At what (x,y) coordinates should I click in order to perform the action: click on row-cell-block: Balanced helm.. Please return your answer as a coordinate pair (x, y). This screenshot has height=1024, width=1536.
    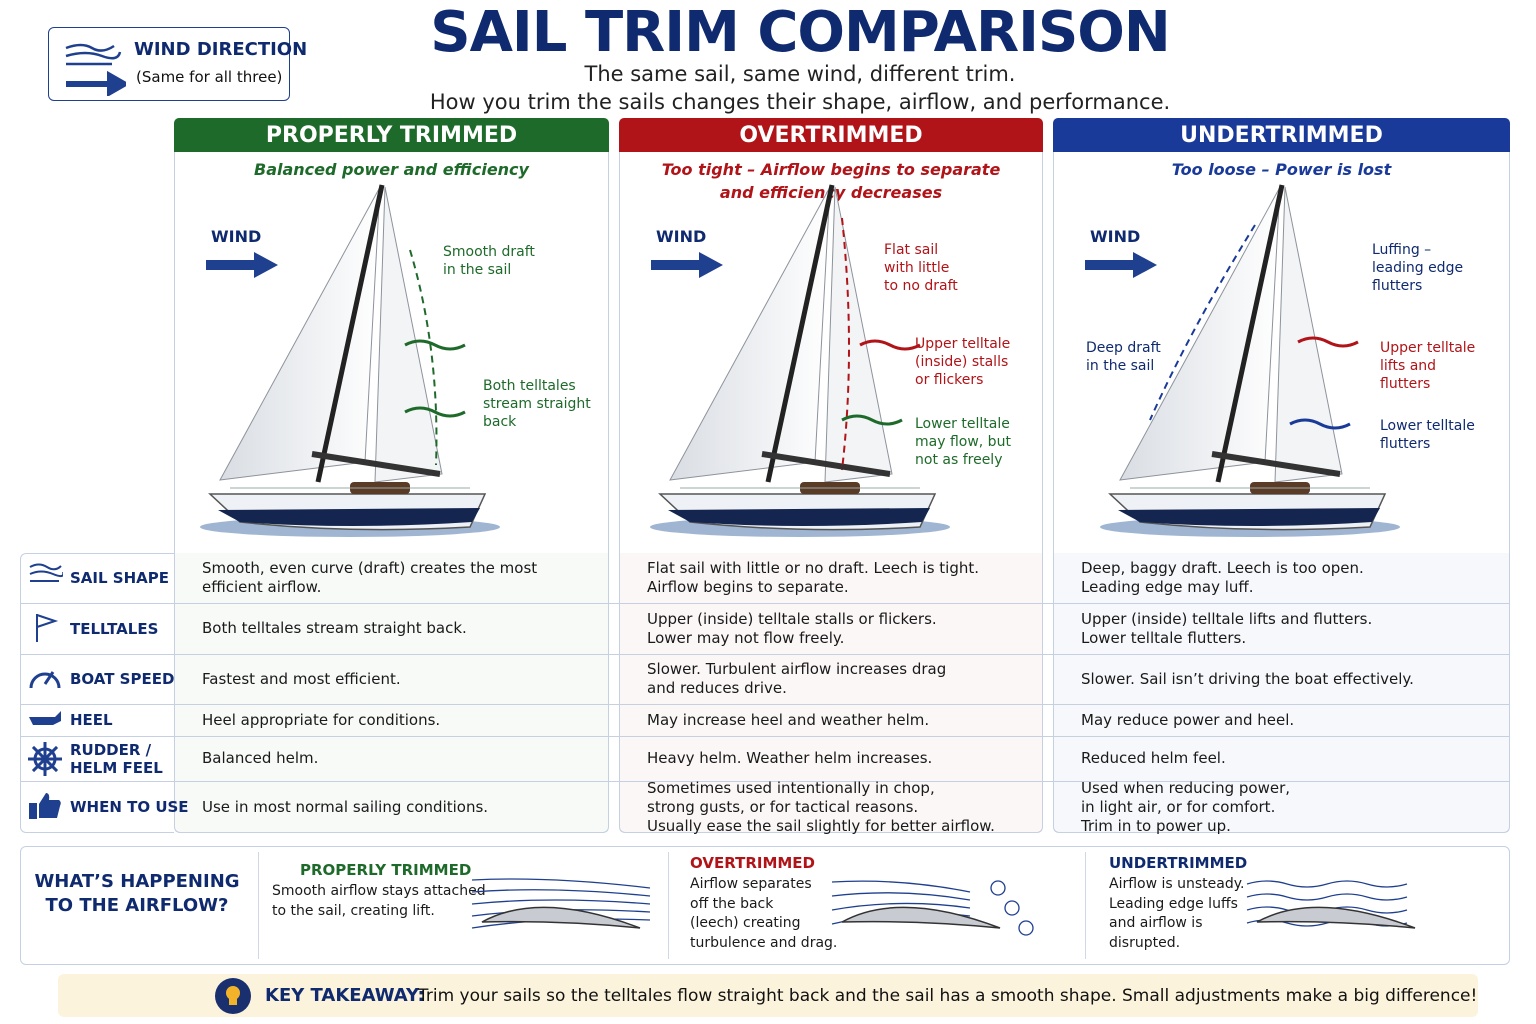
    Looking at the image, I should click on (260, 758).